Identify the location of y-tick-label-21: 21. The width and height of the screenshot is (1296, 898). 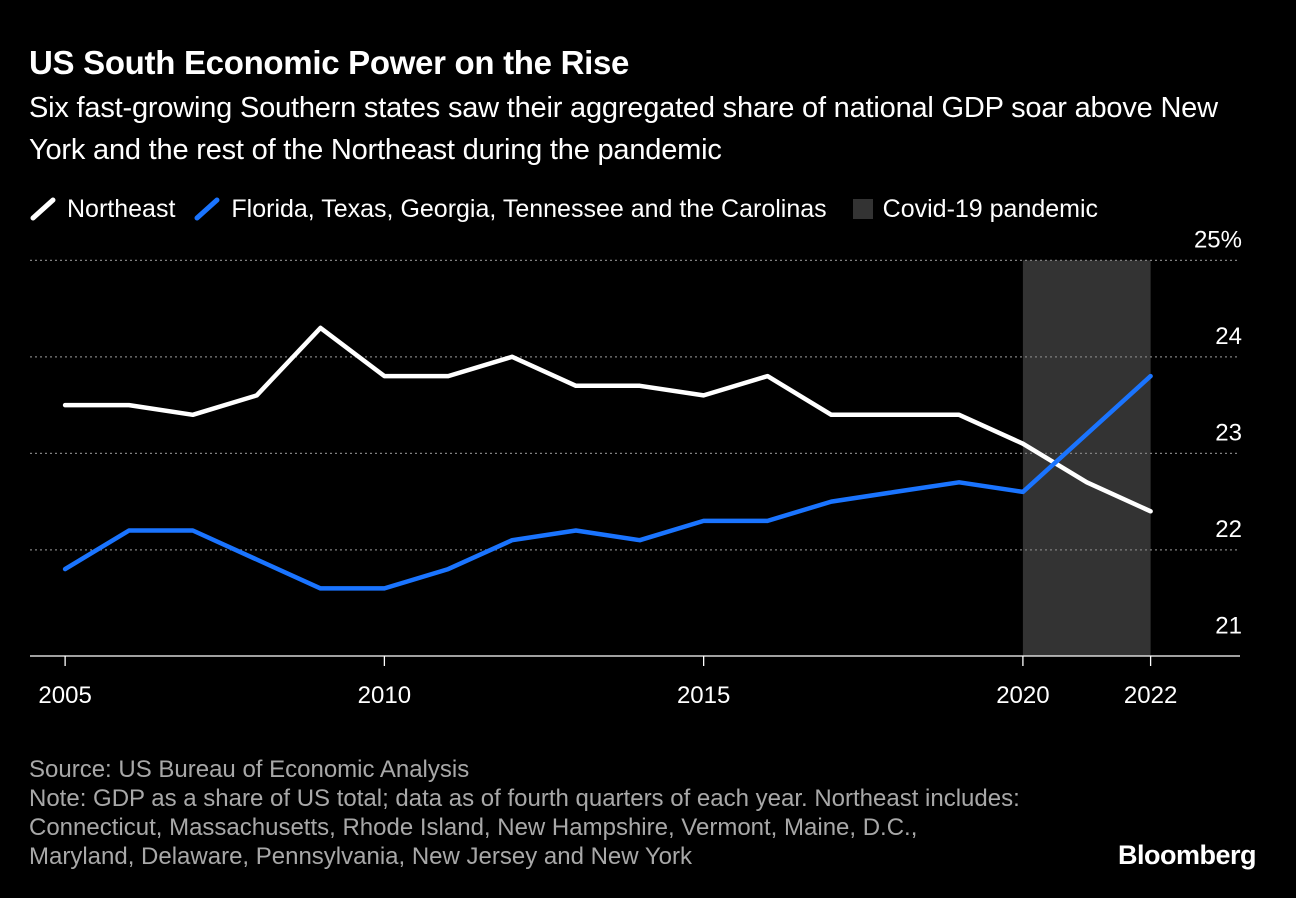
(1228, 625).